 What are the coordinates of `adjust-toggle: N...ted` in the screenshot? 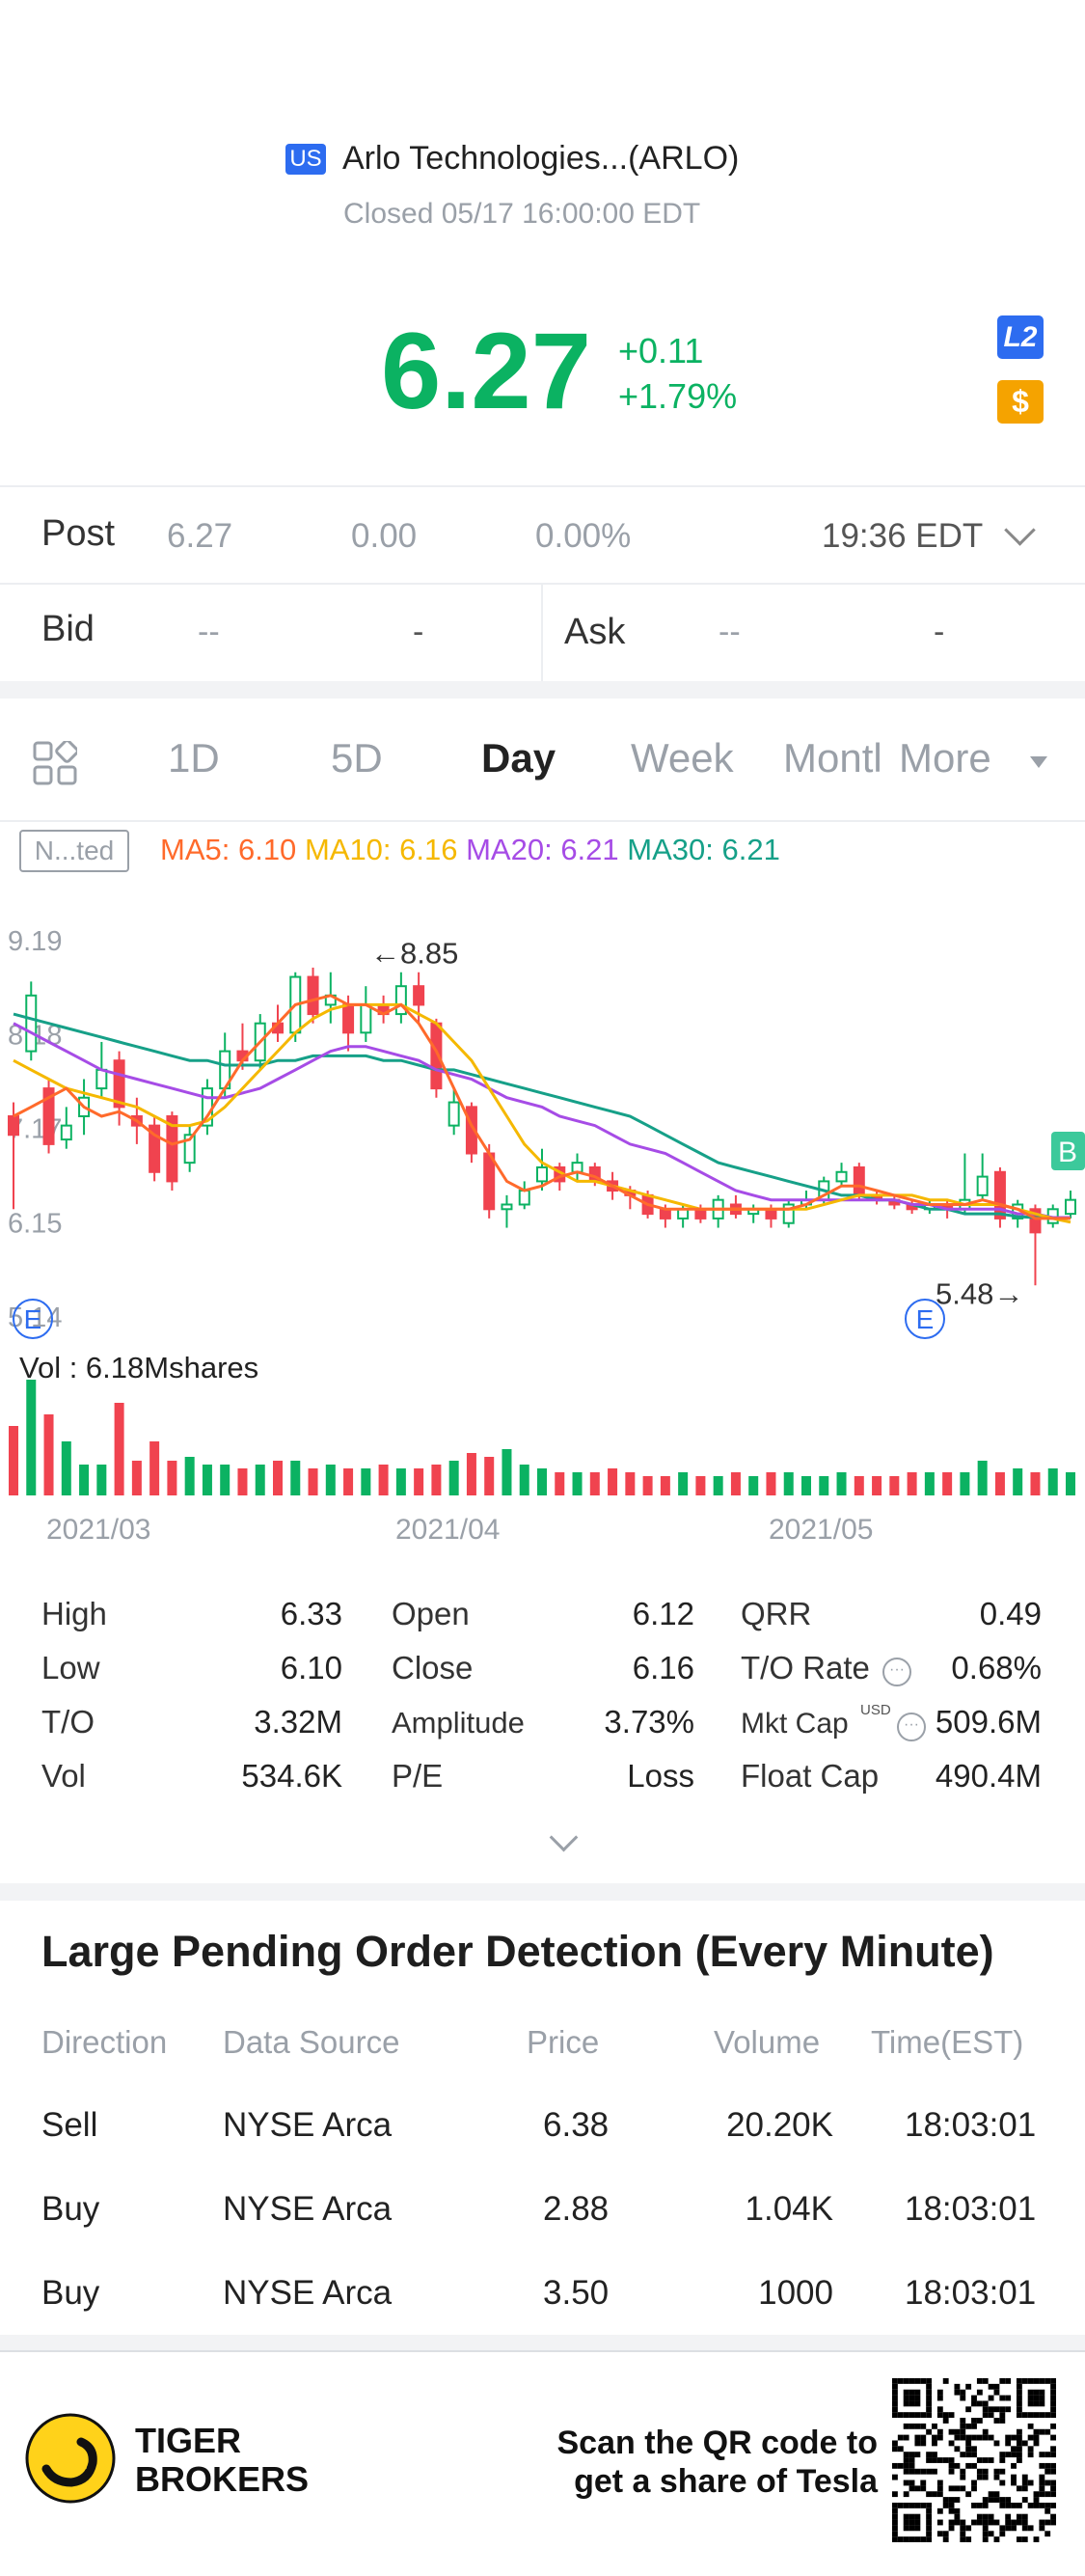 It's located at (74, 851).